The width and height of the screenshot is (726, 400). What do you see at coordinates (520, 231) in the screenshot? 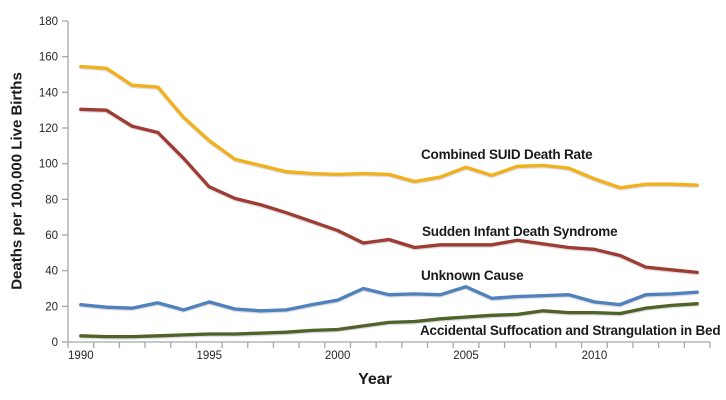
I see `series-label-sudden-infant-death-syndrome: Sudden Infant Death Syndrome` at bounding box center [520, 231].